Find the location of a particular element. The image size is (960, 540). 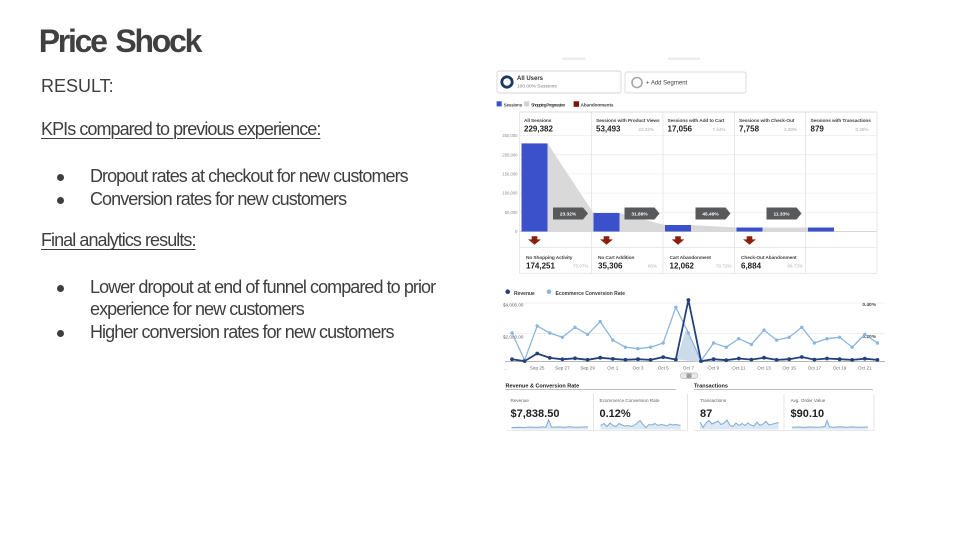

svg-text: 0 is located at coordinates (516, 231).